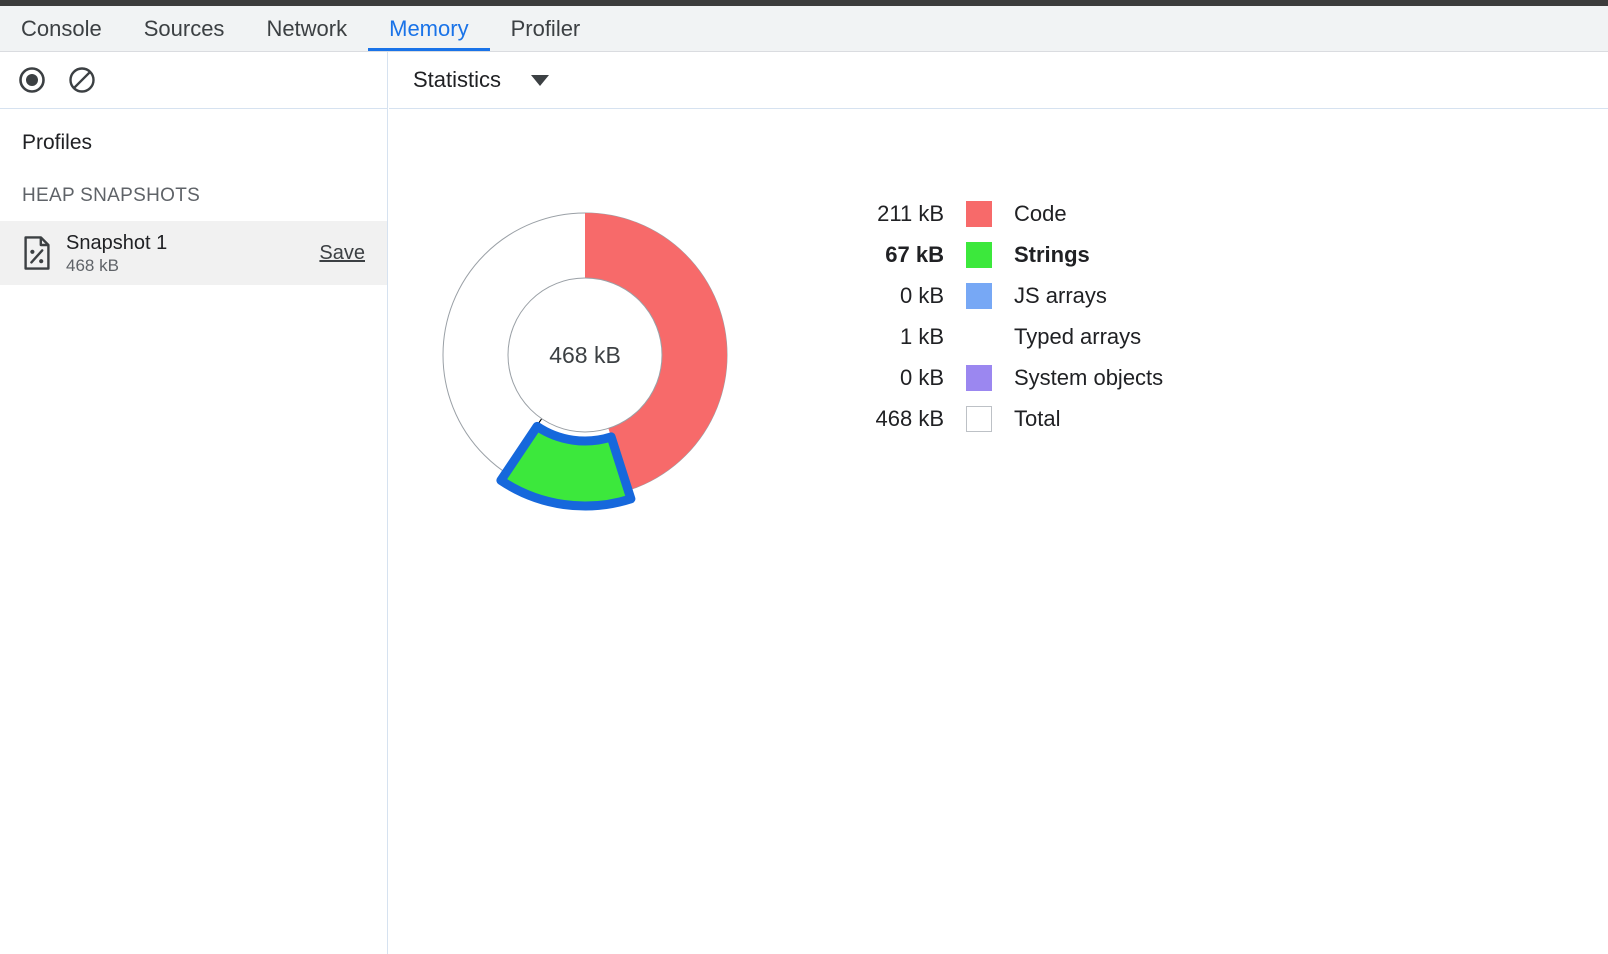 Image resolution: width=1608 pixels, height=954 pixels. I want to click on legend-label: System objects, so click(1089, 377).